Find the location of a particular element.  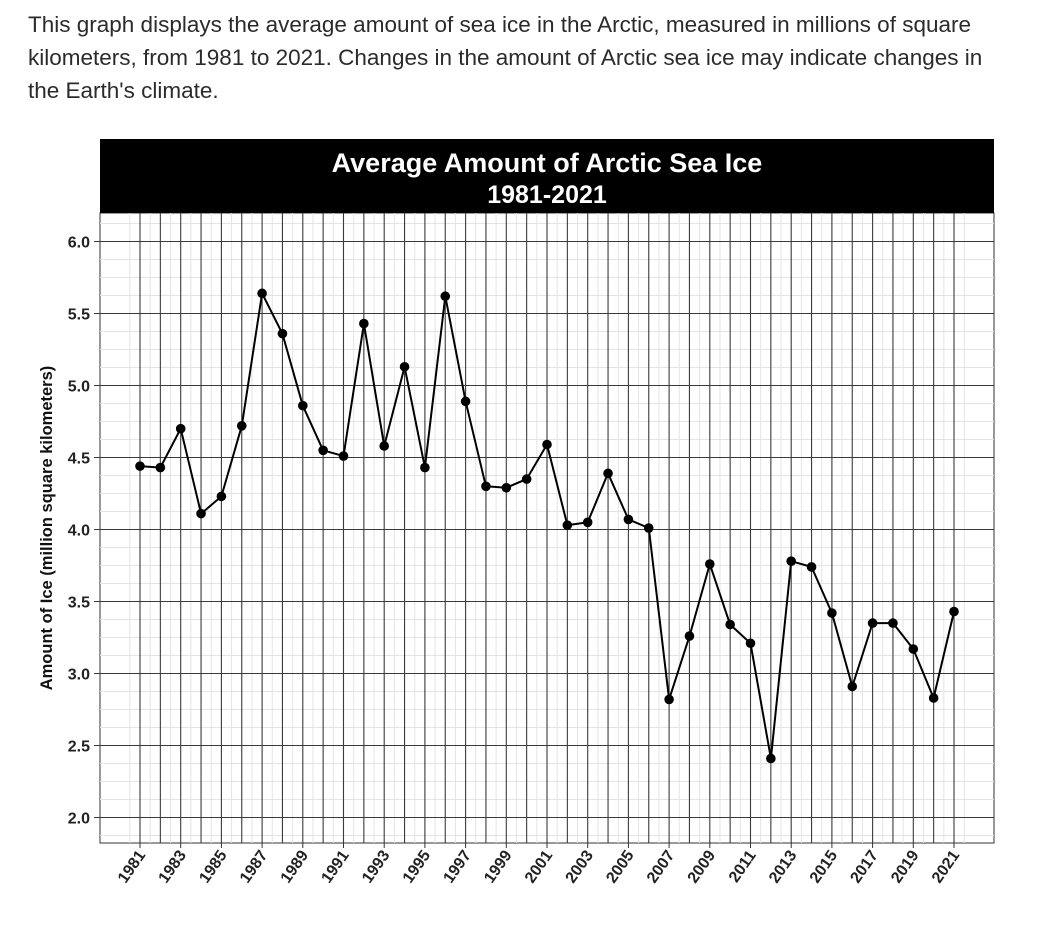

x-tick-label: 1985 is located at coordinates (213, 866).